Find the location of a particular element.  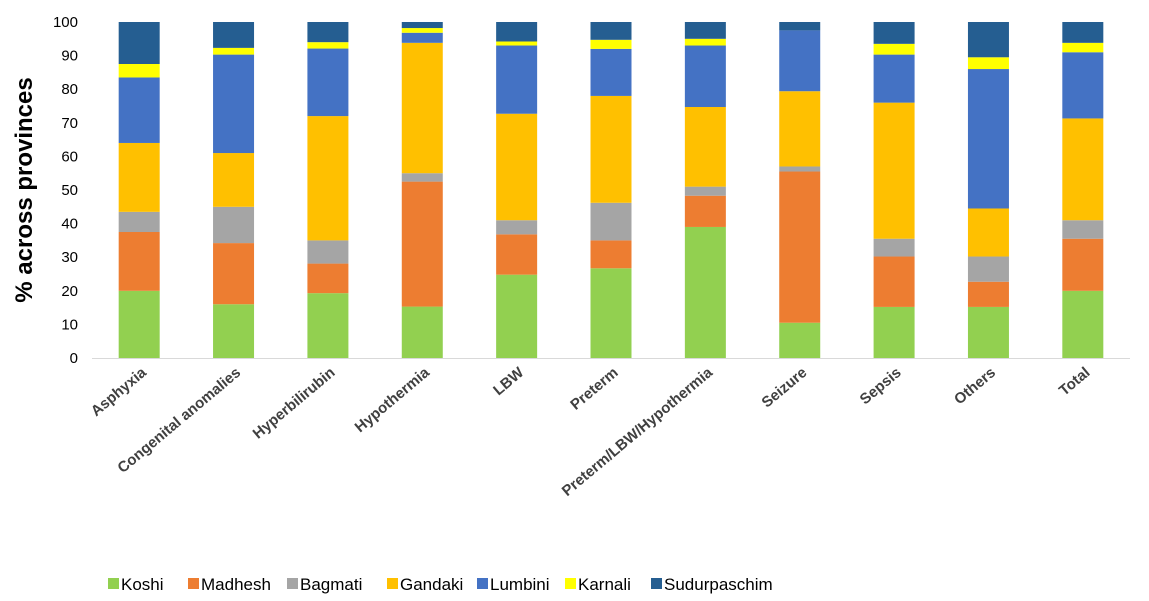

legend-item-koshi: Koshi is located at coordinates (136, 584).